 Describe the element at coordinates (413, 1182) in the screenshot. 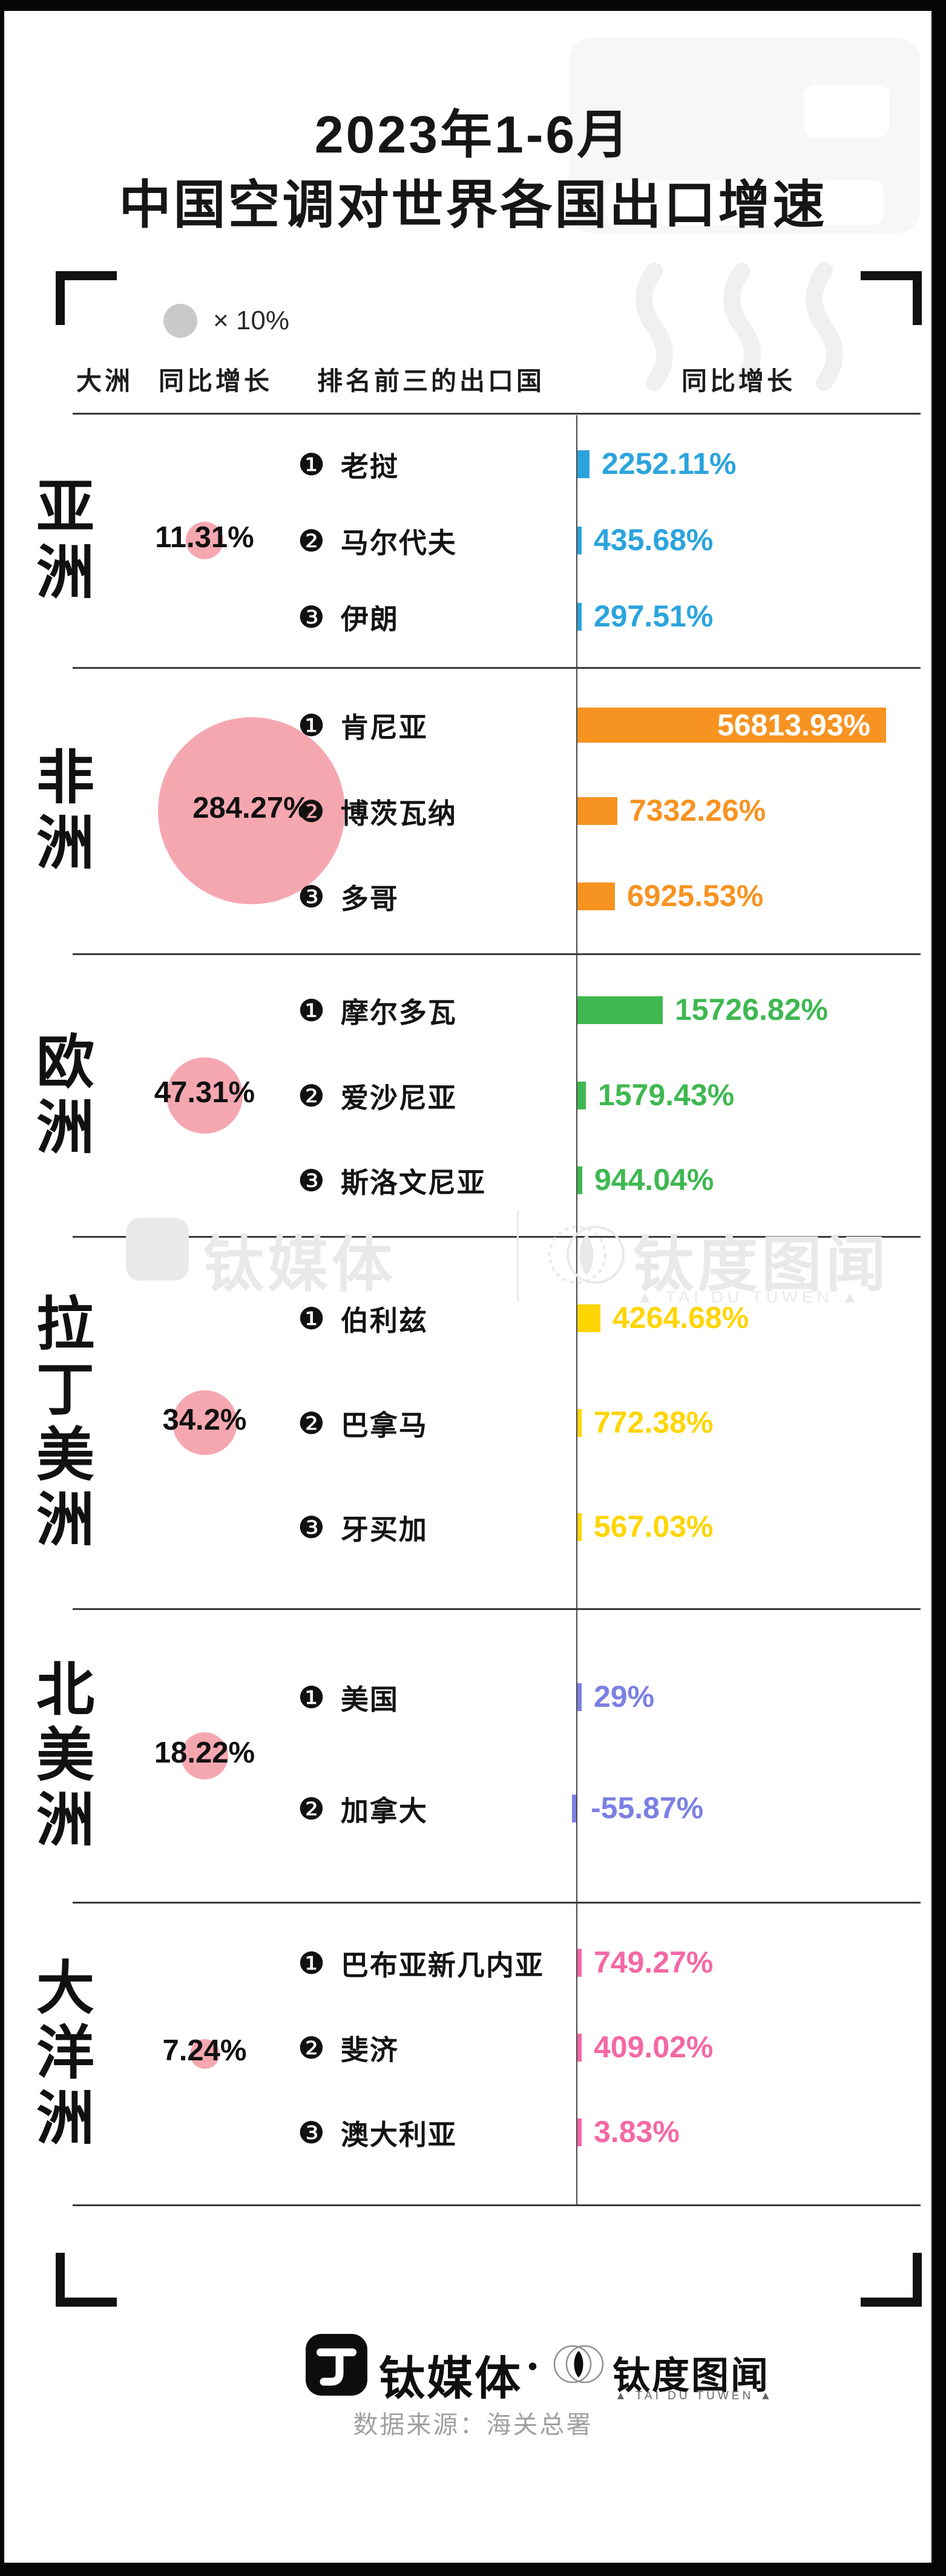

I see `country-name: 斯洛文尼亚` at that location.